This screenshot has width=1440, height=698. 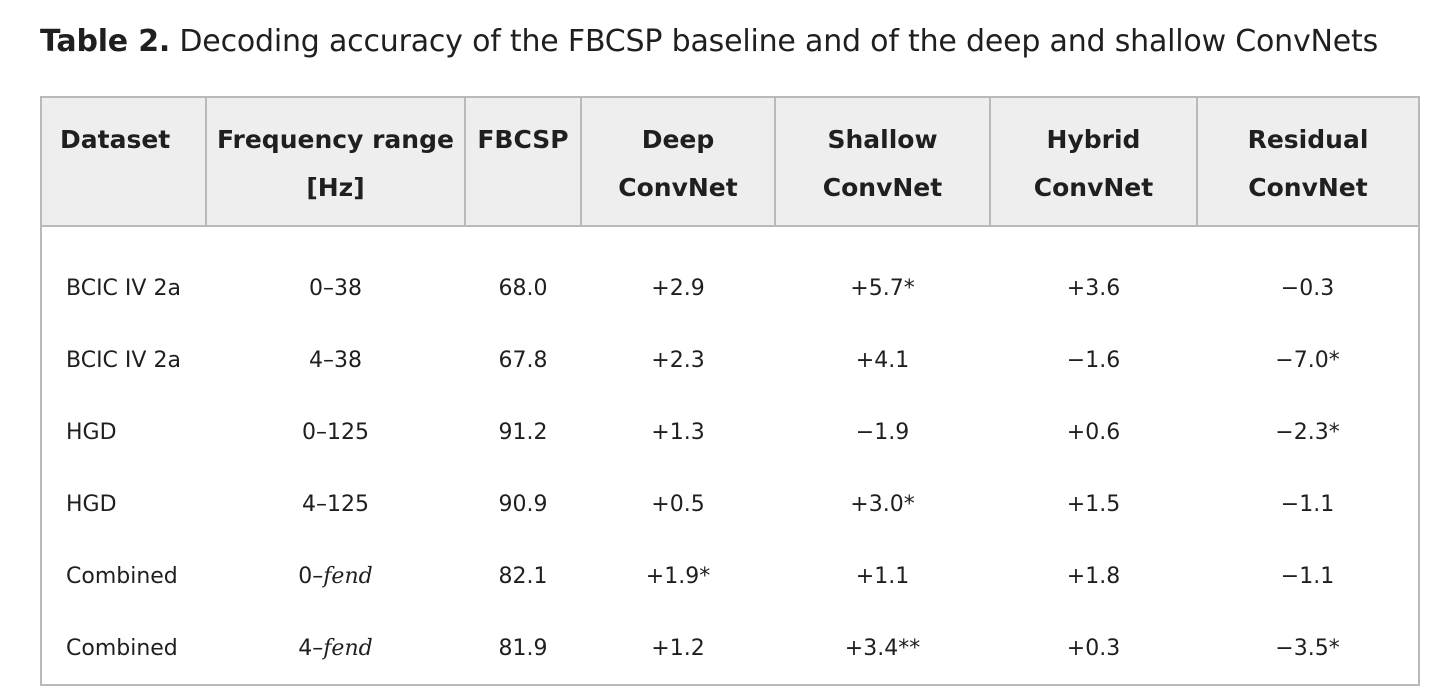 I want to click on cell-fbcsp: 91.2, so click(x=523, y=432).